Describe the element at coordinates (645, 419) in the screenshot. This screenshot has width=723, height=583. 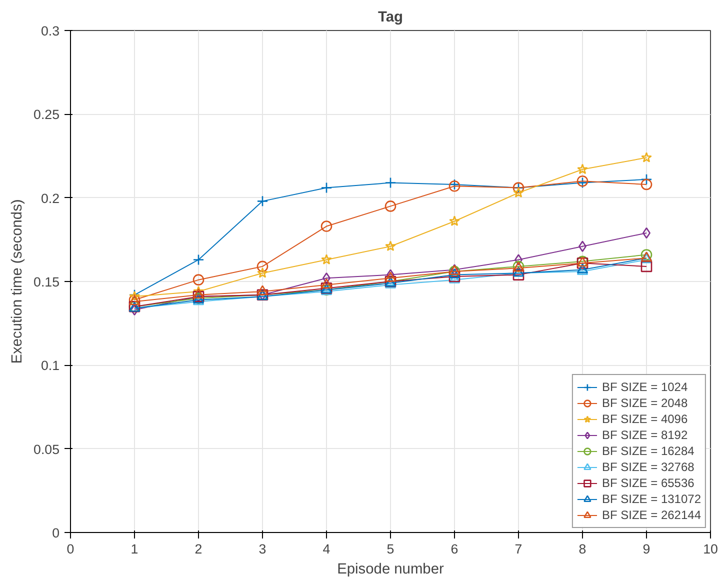
I see `legend-label: BF SIZE = 4096` at that location.